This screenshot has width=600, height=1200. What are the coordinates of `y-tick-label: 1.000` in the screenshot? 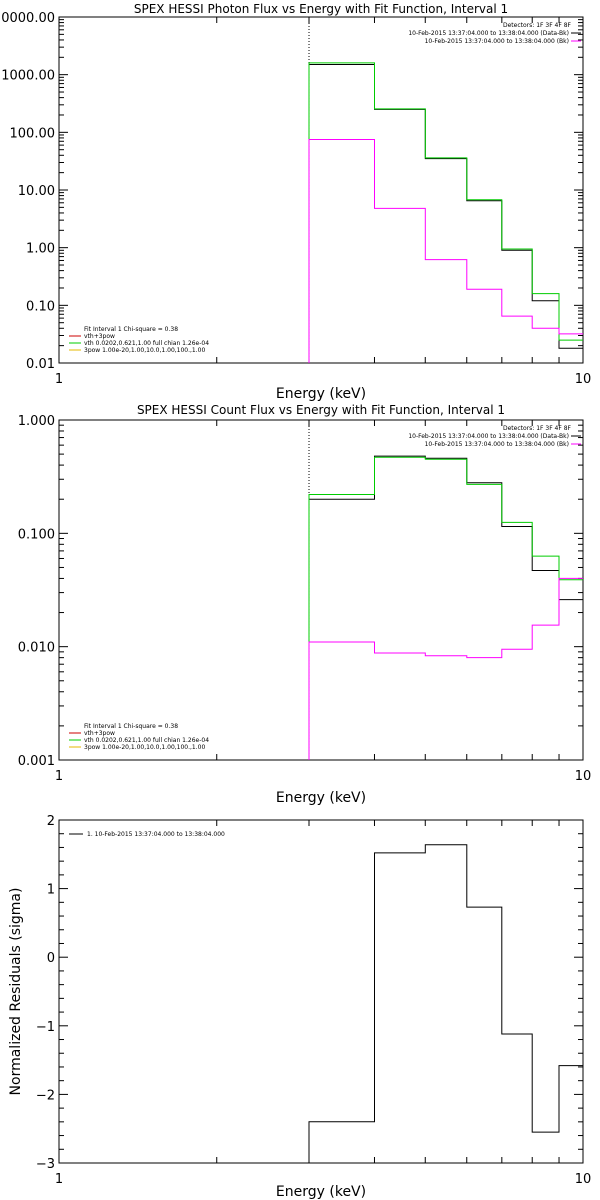 It's located at (36, 421).